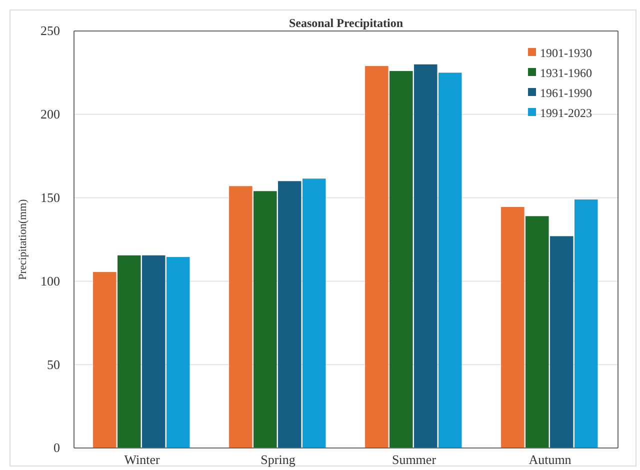 Image resolution: width=640 pixels, height=470 pixels. I want to click on chart-title: Seasonal Precipitation, so click(346, 23).